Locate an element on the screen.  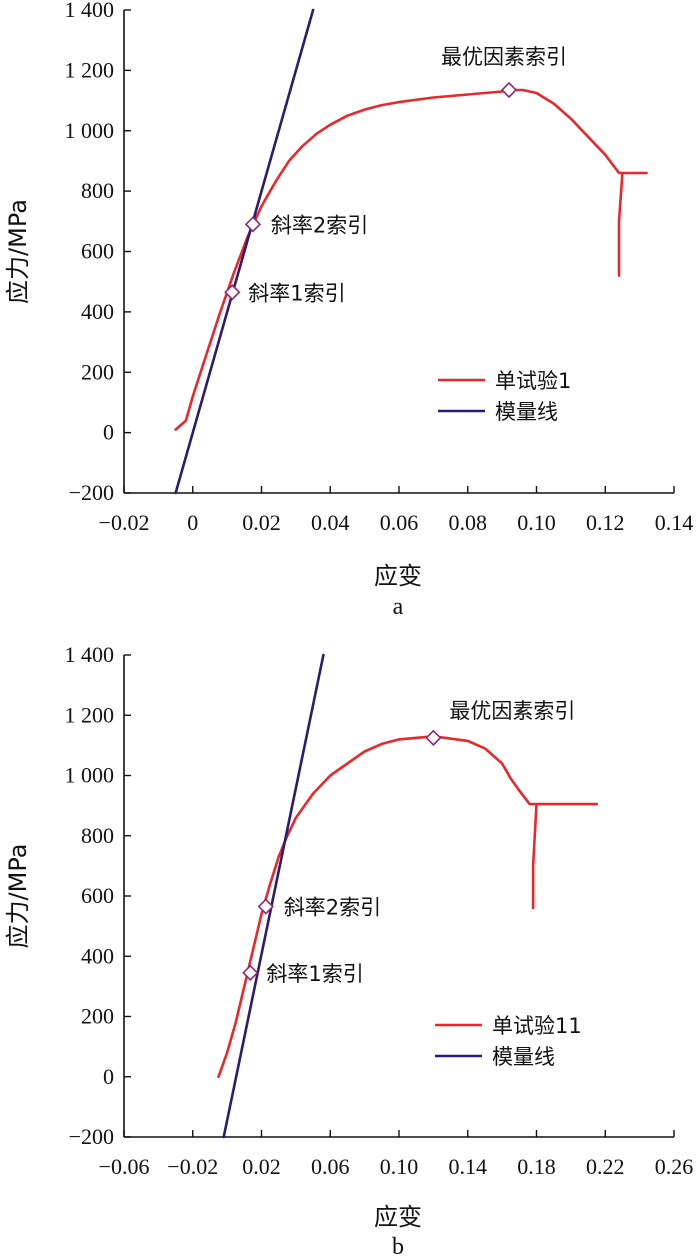
panel-label: b is located at coordinates (398, 1247).